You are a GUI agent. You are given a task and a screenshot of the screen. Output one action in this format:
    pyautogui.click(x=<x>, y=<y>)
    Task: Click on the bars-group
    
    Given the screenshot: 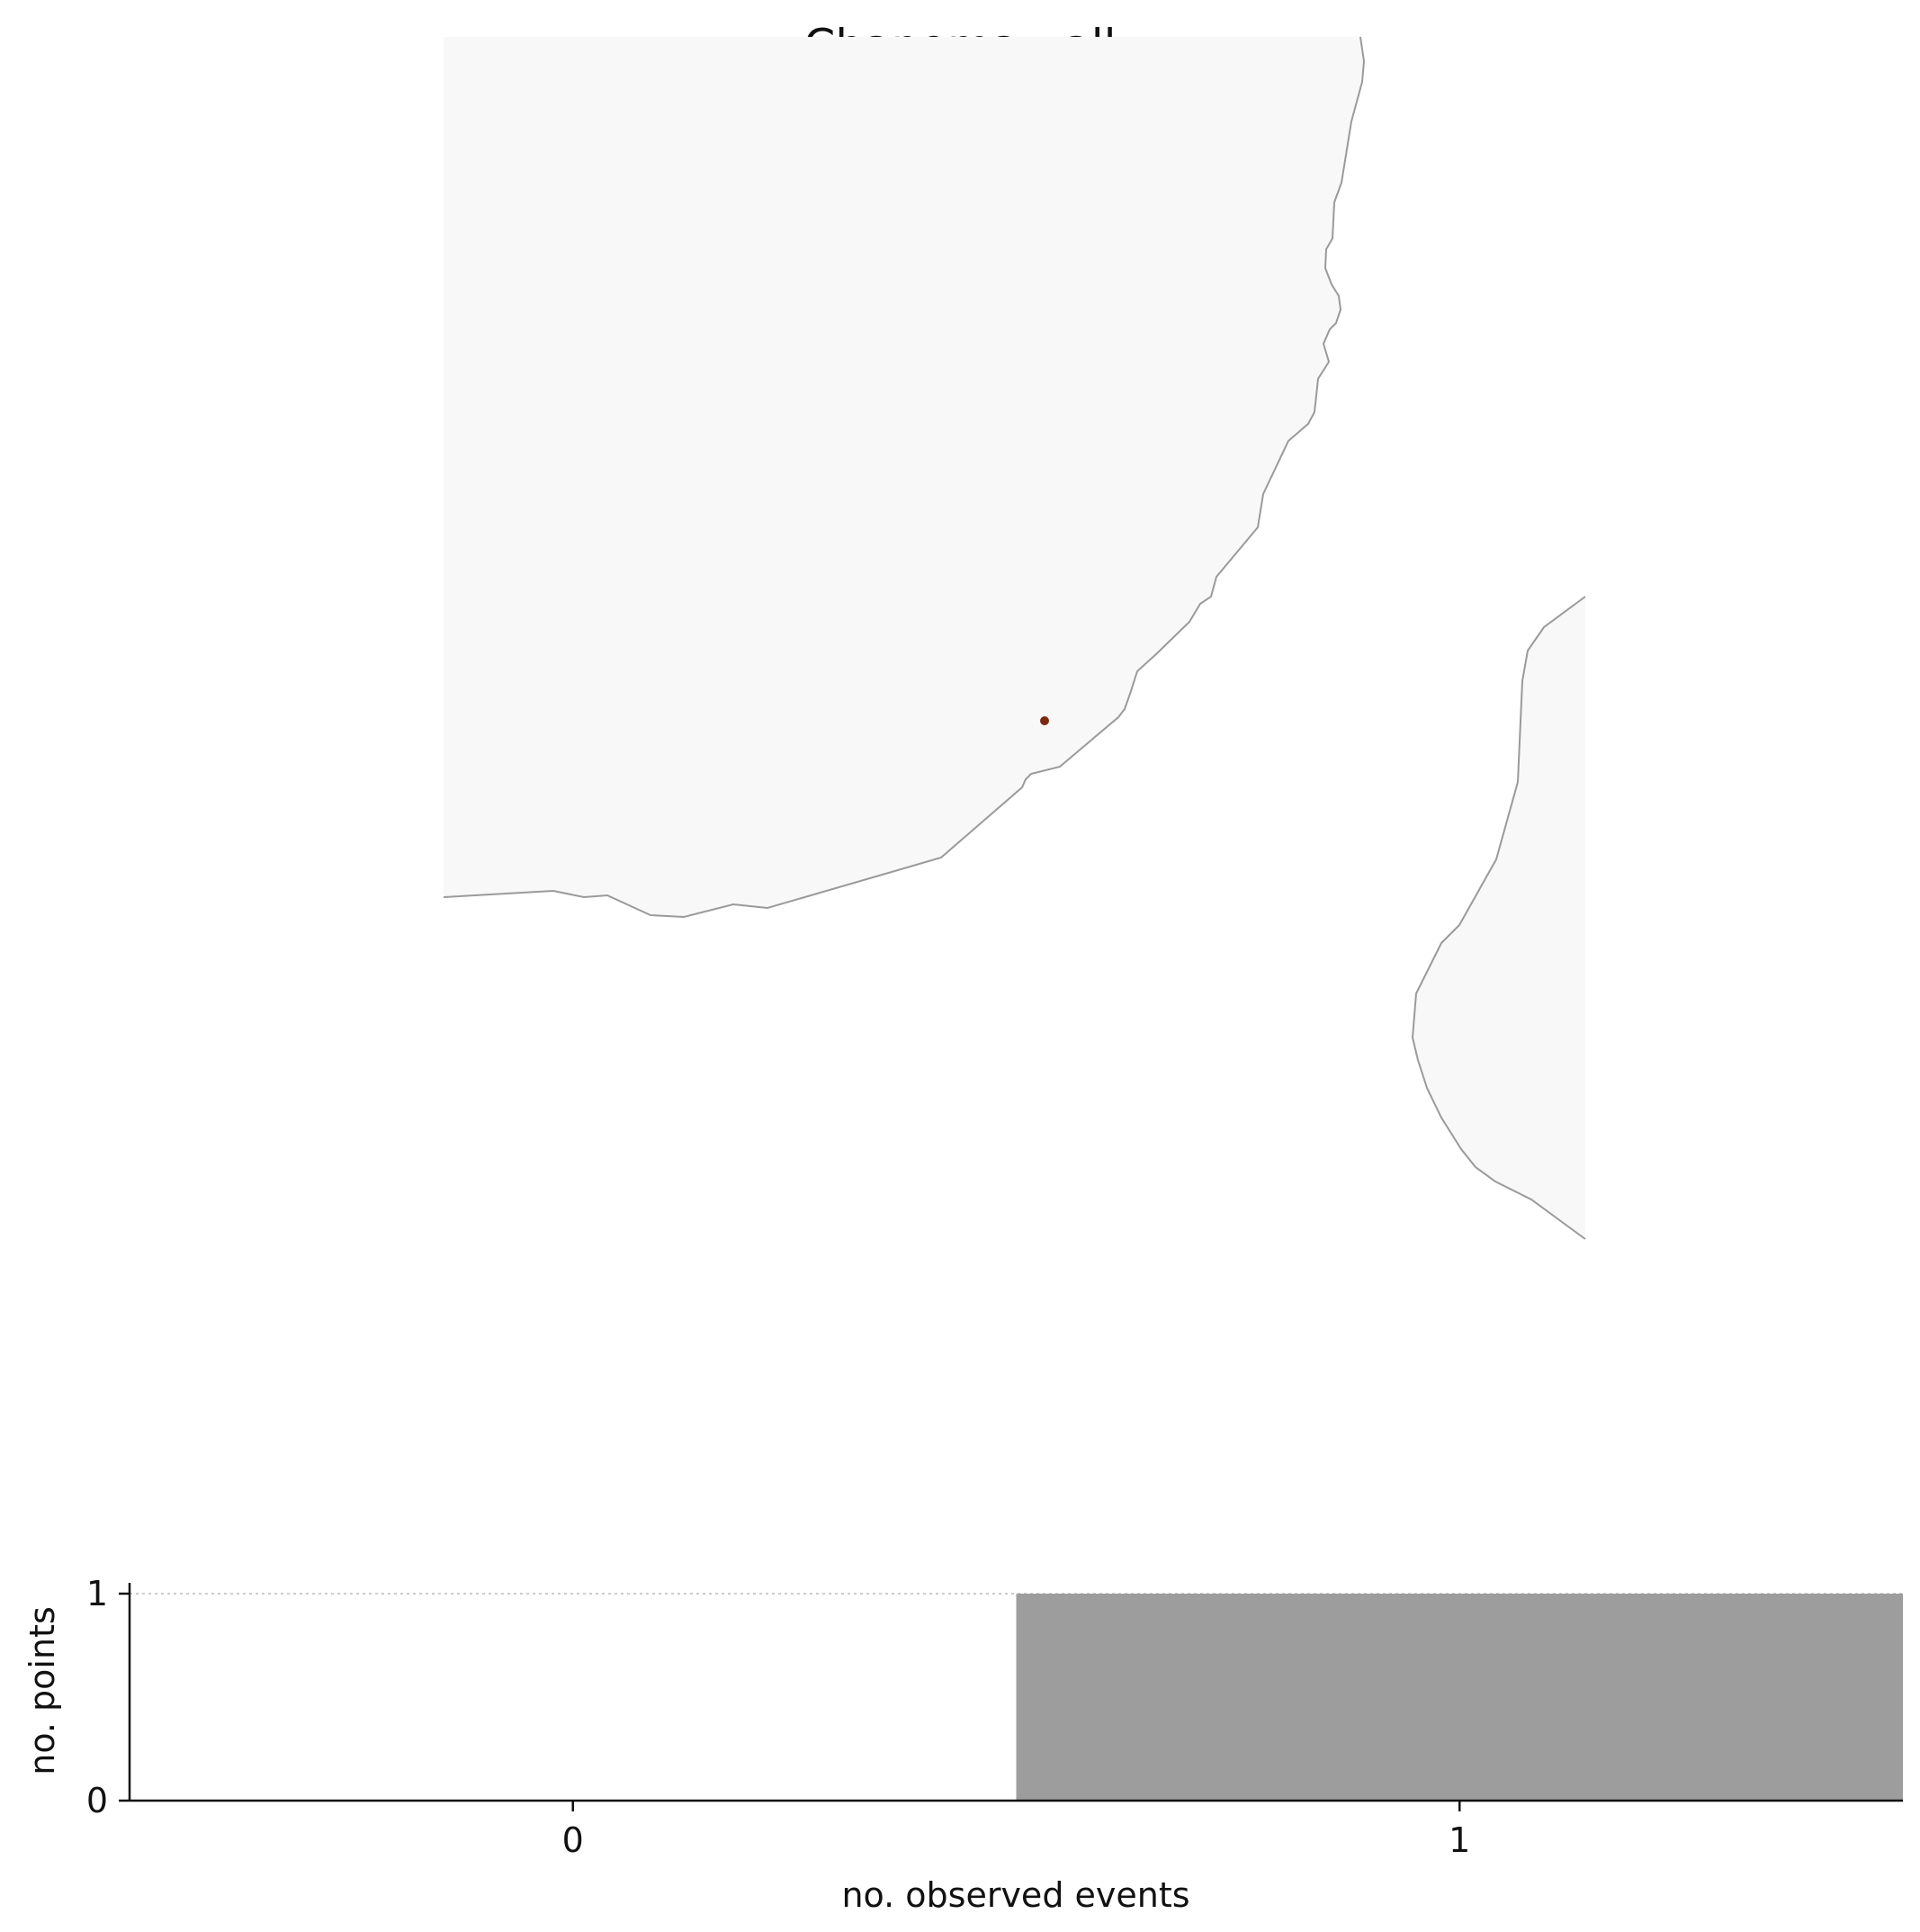 What is the action you would take?
    pyautogui.click(x=1459, y=1697)
    